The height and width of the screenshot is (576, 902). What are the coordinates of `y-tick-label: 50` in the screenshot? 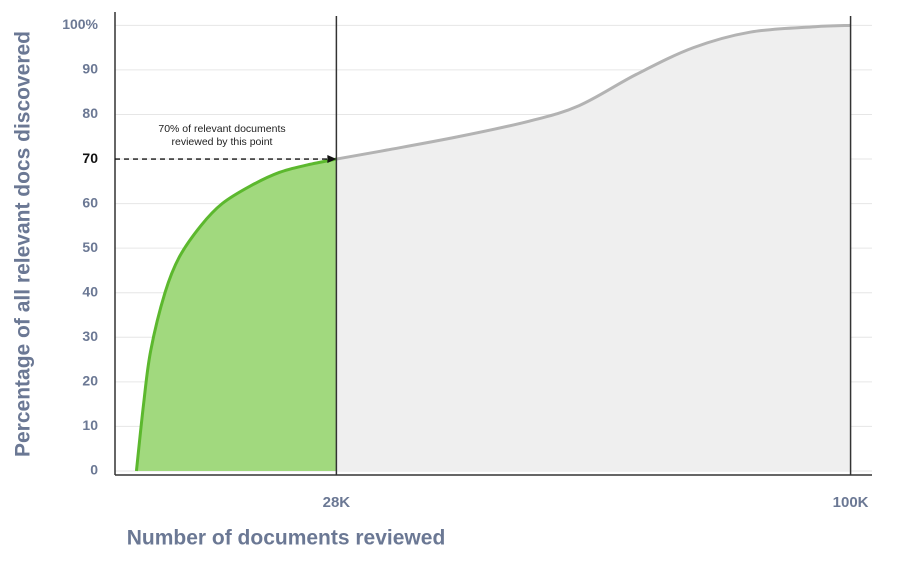 It's located at (90, 247).